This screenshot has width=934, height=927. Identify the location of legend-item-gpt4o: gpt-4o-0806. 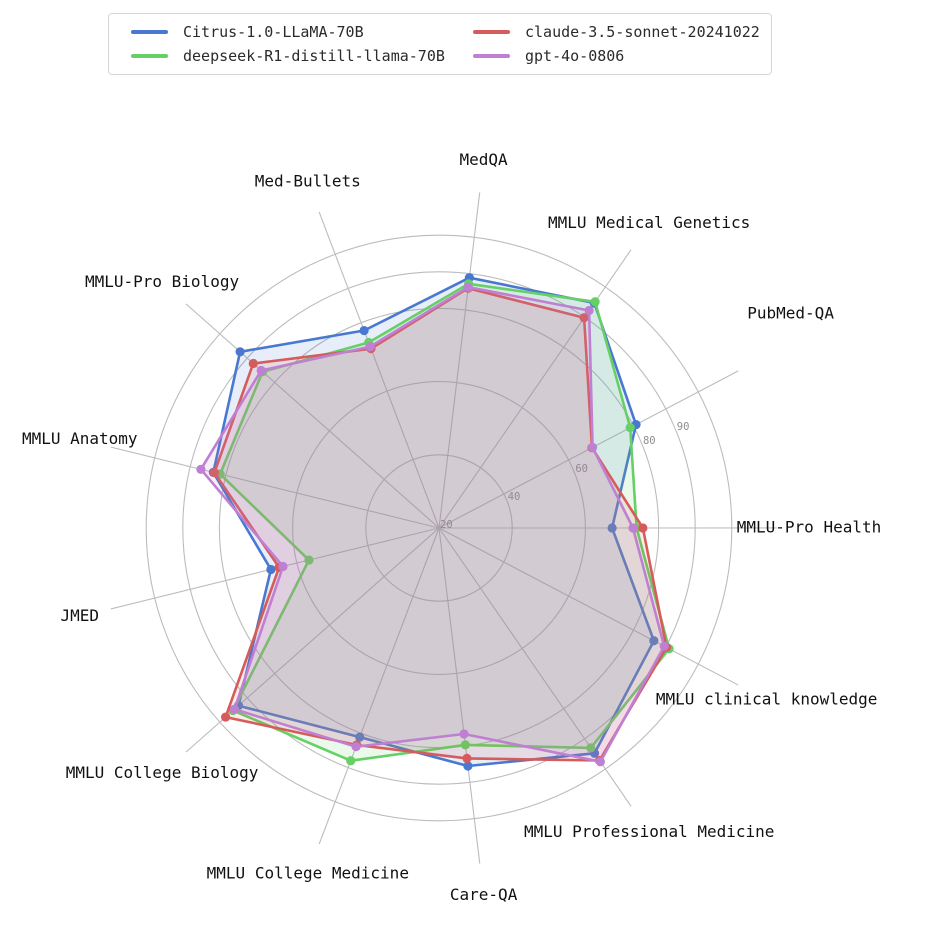
(617, 56).